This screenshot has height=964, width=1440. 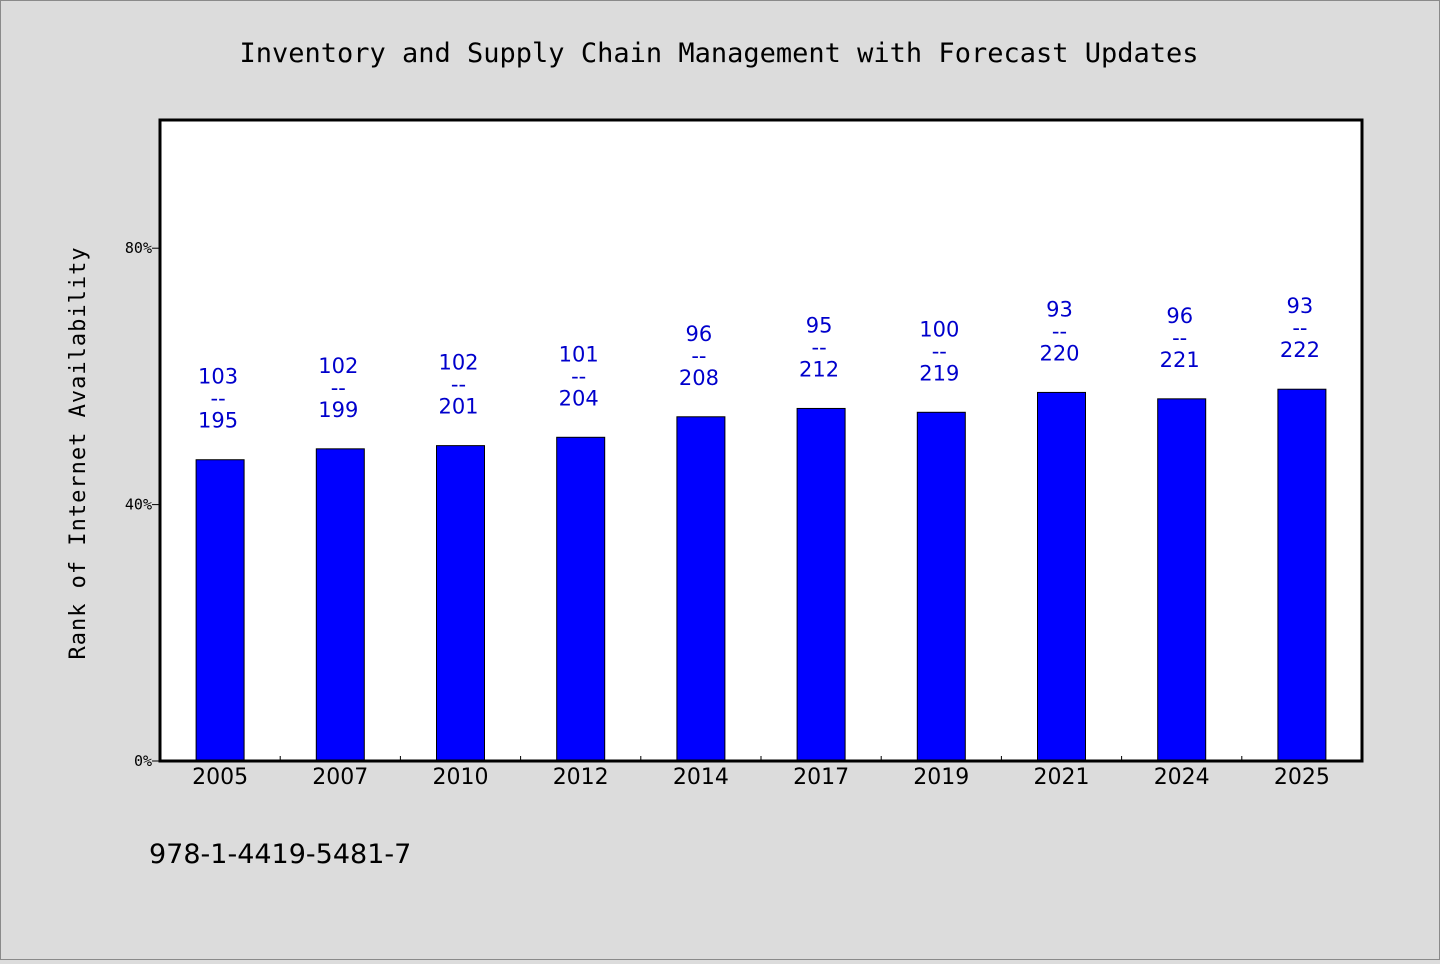 I want to click on data-label-2021-numerator: 93, so click(x=1059, y=309).